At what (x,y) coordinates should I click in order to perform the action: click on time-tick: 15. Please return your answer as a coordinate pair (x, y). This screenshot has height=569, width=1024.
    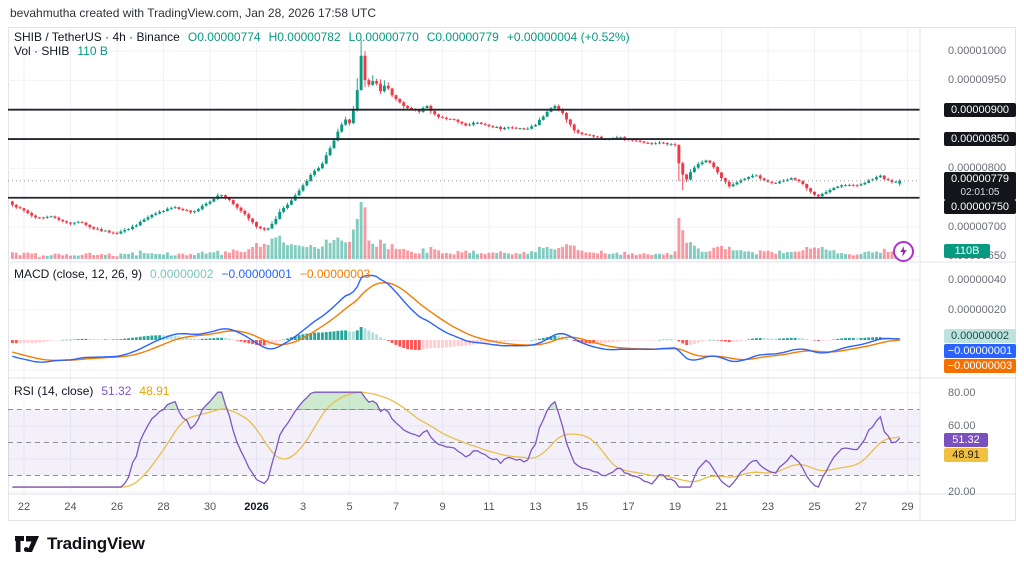
    Looking at the image, I should click on (582, 507).